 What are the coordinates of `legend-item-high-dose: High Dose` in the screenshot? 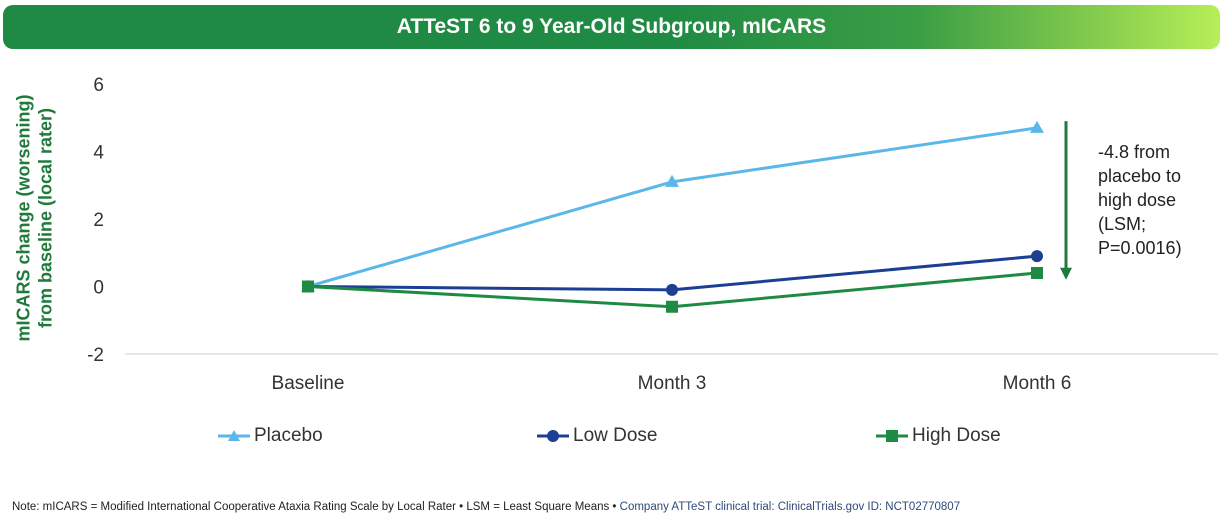 It's located at (938, 436).